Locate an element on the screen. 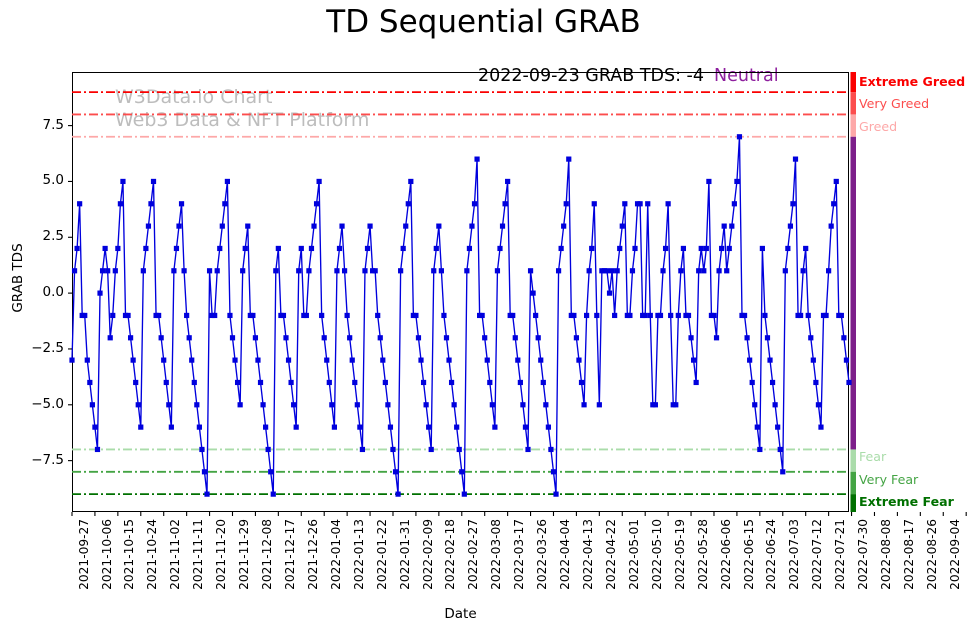  x-axis-label: Date is located at coordinates (460, 614).